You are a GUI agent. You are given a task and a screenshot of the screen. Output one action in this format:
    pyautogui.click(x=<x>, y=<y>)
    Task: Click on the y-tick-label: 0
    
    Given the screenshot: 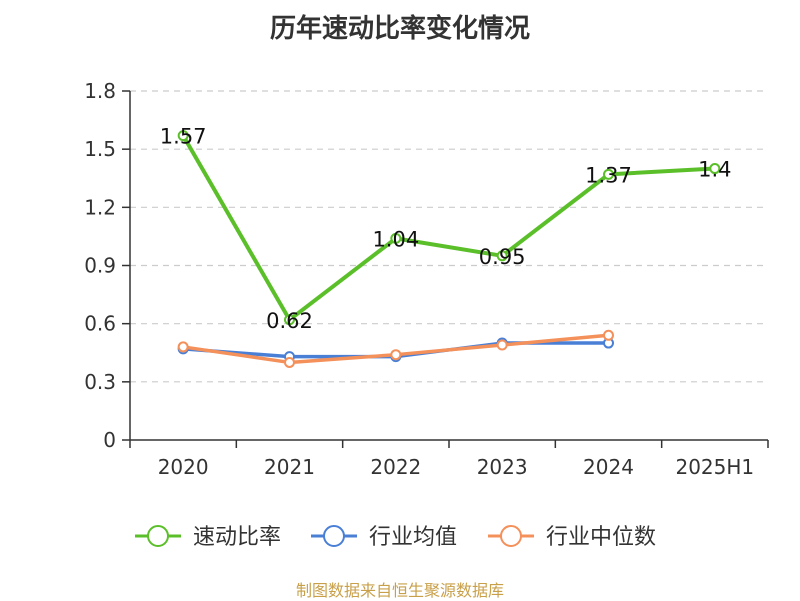 What is the action you would take?
    pyautogui.click(x=109, y=440)
    